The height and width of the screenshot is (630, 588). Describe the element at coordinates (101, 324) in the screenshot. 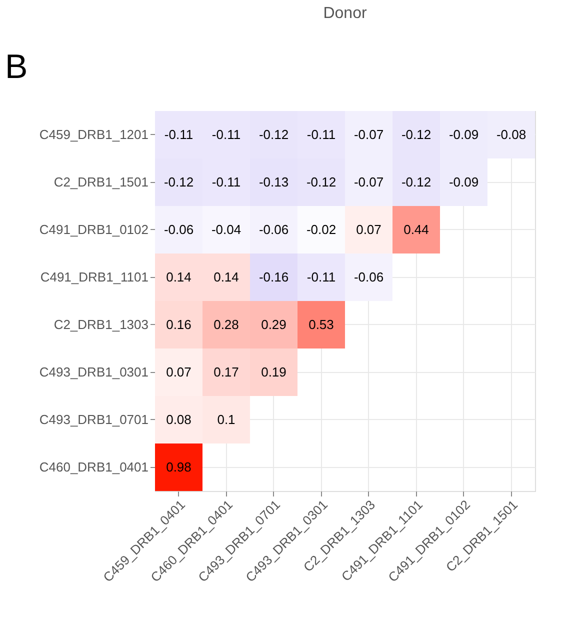

I see `y-tick-label: C2_DRB1_1303` at that location.